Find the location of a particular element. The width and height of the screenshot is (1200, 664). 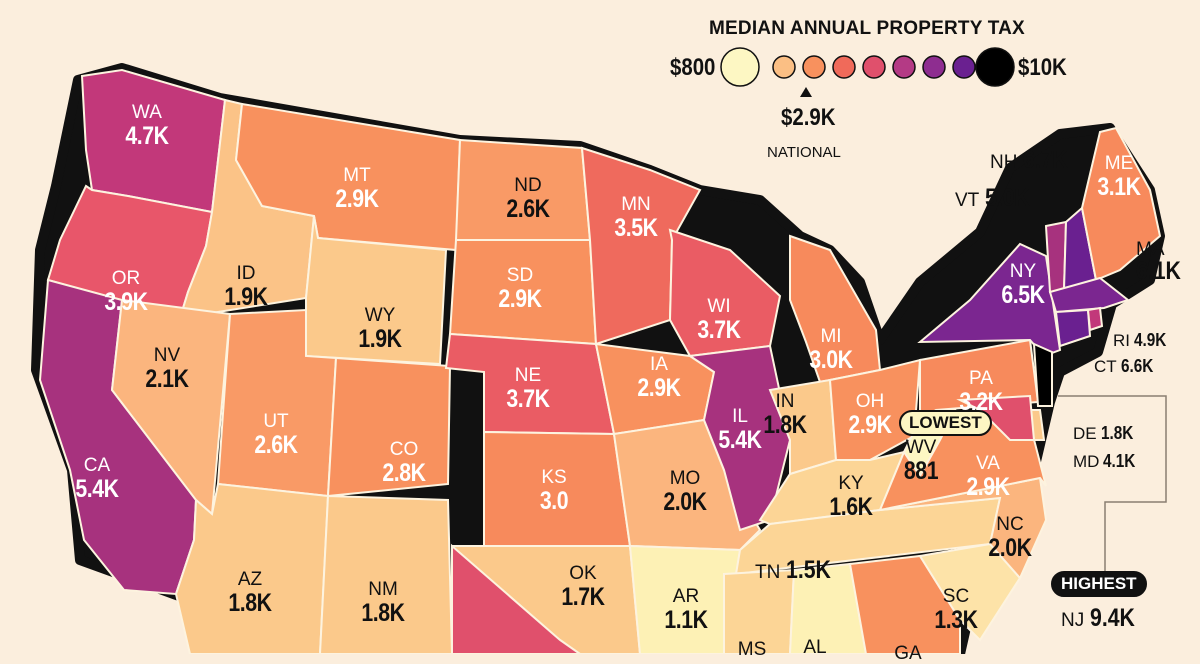

state-abbr: CO is located at coordinates (404, 449).